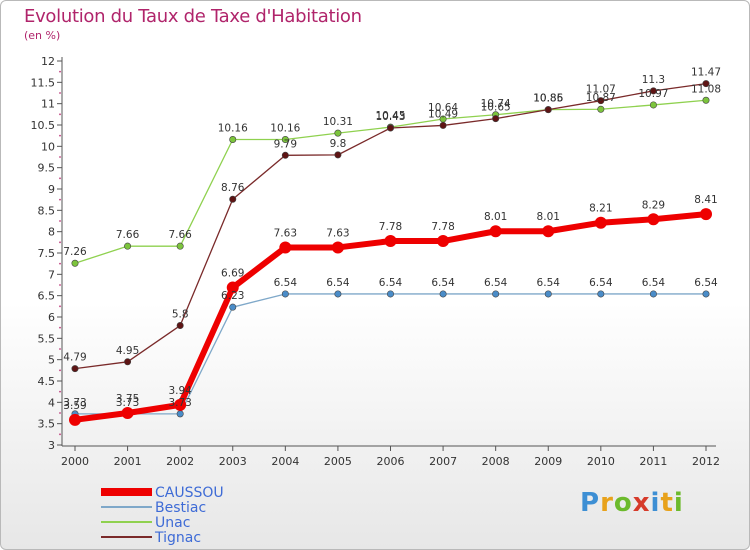  I want to click on data-label-caussou: 3.75, so click(127, 399).